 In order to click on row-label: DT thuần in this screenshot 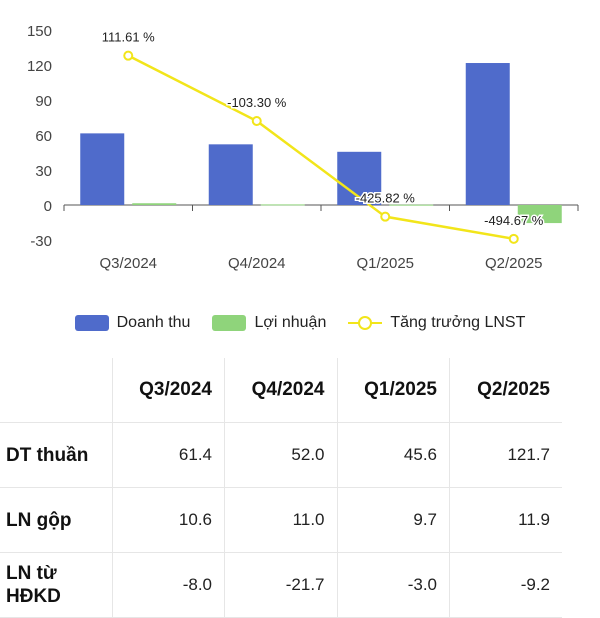, I will do `click(56, 455)`.